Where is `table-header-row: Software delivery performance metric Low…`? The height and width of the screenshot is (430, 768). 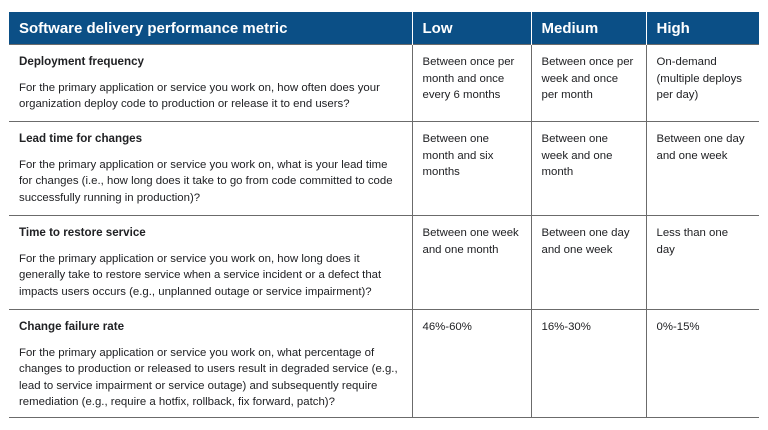
table-header-row: Software delivery performance metric Low… is located at coordinates (384, 28).